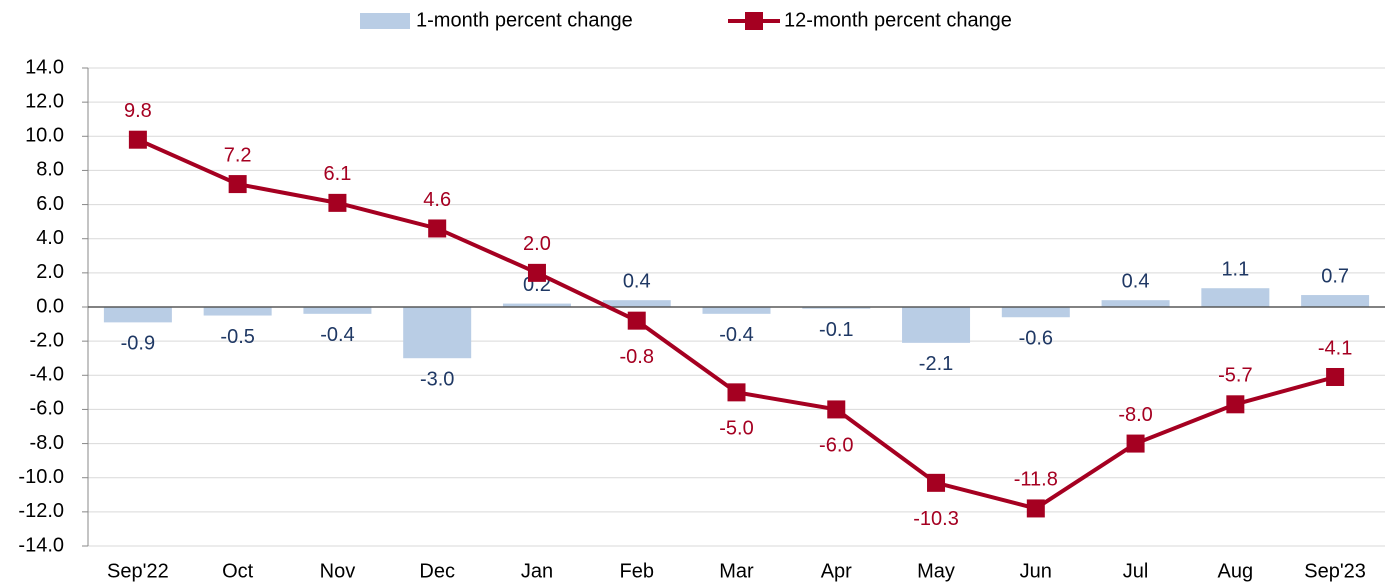 The height and width of the screenshot is (584, 1388). Describe the element at coordinates (836, 571) in the screenshot. I see `x-tick-label: Apr` at that location.